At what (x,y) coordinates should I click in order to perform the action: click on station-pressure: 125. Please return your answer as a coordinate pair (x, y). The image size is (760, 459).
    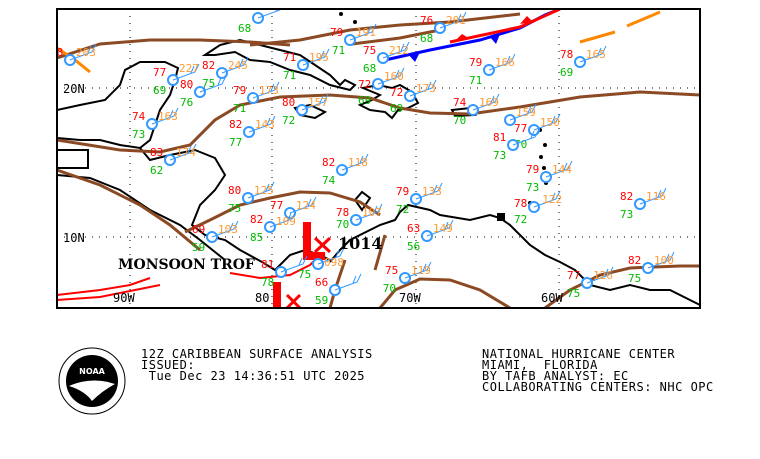
    Looking at the image, I should click on (264, 190).